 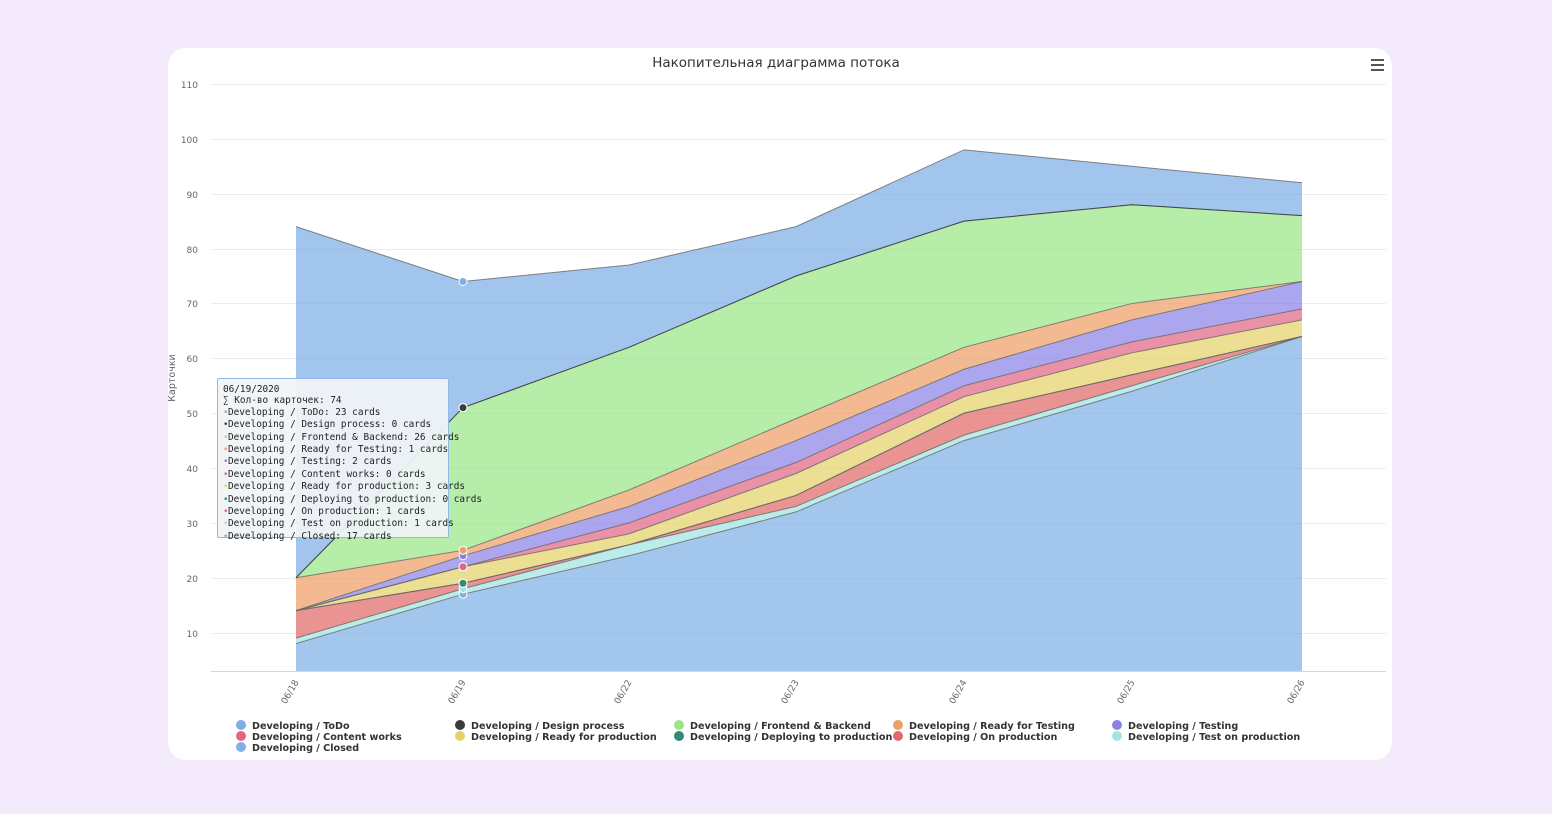 What do you see at coordinates (327, 737) in the screenshot?
I see `legend-label: Developing / Content works` at bounding box center [327, 737].